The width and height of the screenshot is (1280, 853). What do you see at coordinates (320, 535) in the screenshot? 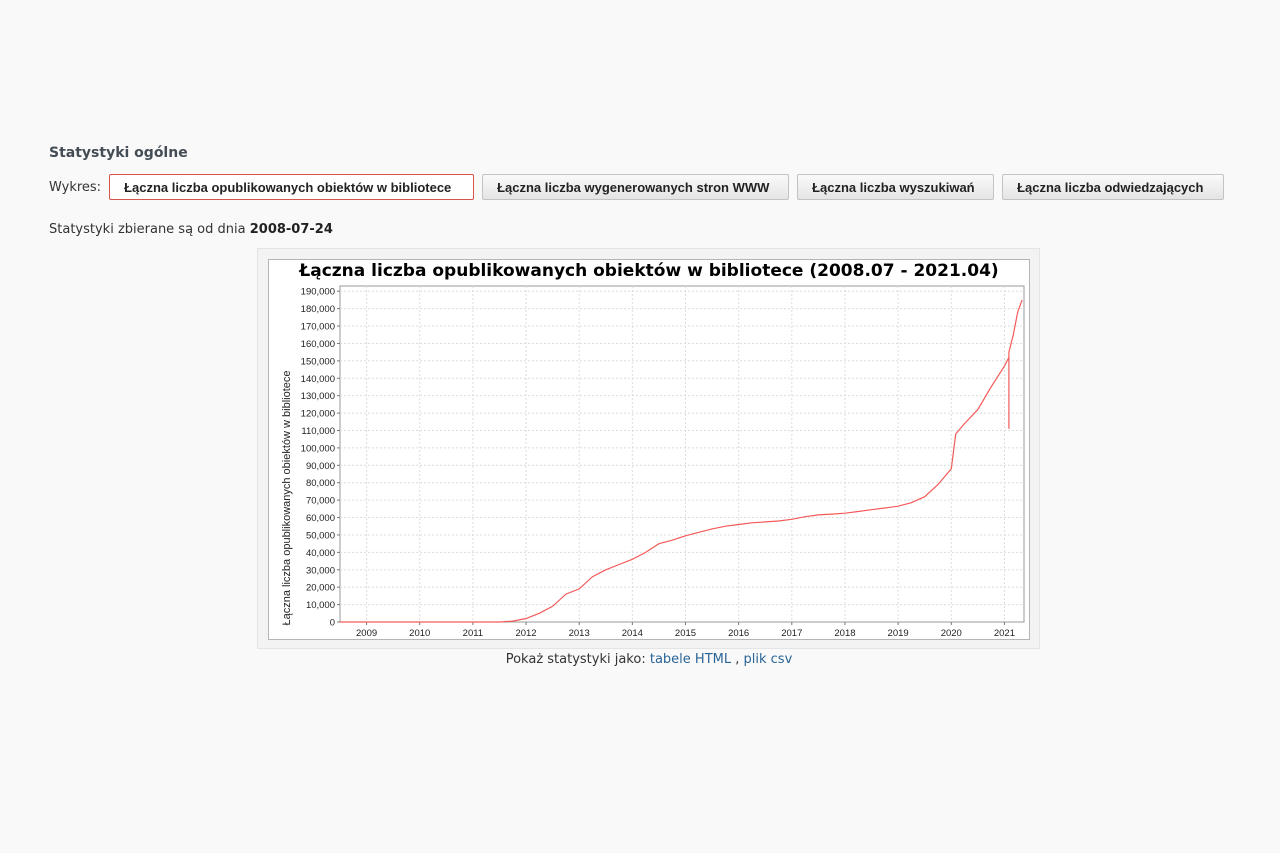
I see `y-tick-label: 50,000` at bounding box center [320, 535].